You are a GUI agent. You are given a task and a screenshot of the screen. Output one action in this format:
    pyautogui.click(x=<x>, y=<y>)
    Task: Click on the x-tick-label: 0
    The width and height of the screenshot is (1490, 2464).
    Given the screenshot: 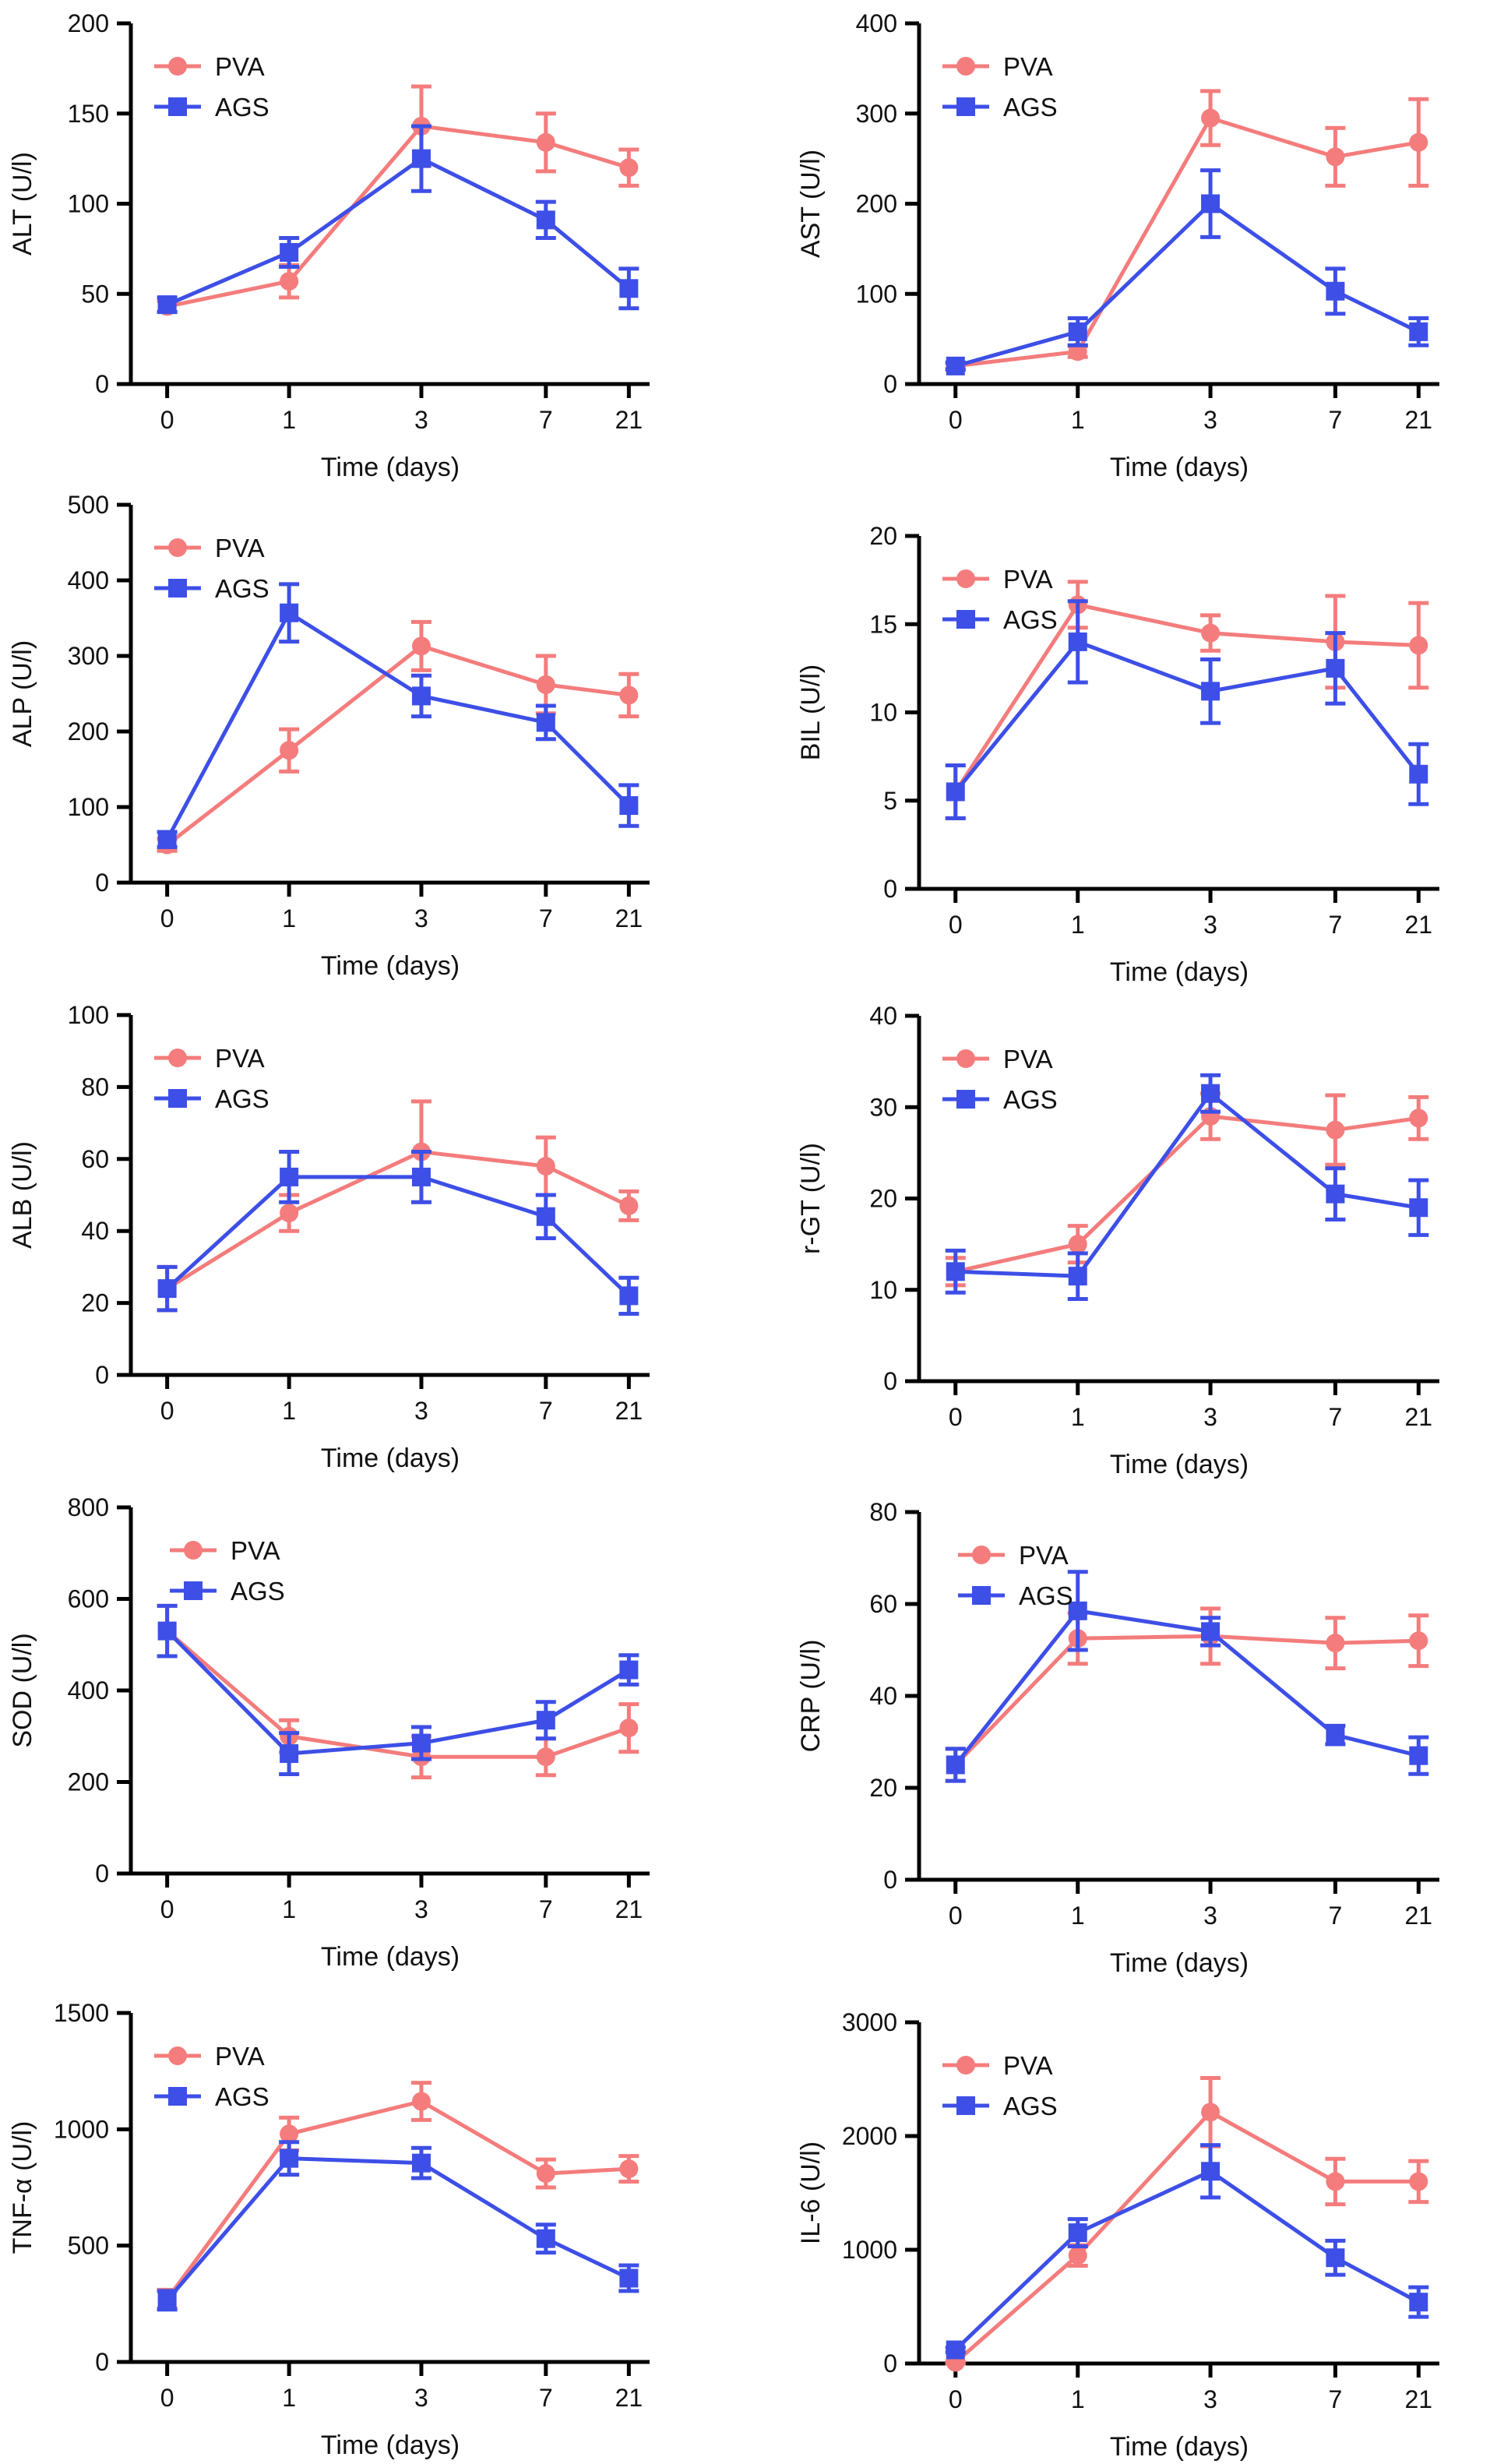 What is the action you would take?
    pyautogui.click(x=167, y=2398)
    